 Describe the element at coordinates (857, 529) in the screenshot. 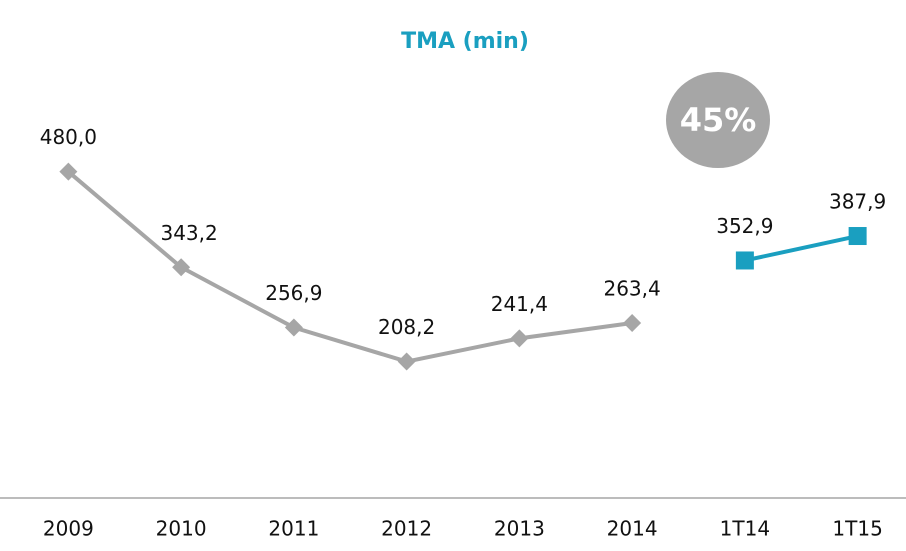

I see `x-tick-label: 1T15` at that location.